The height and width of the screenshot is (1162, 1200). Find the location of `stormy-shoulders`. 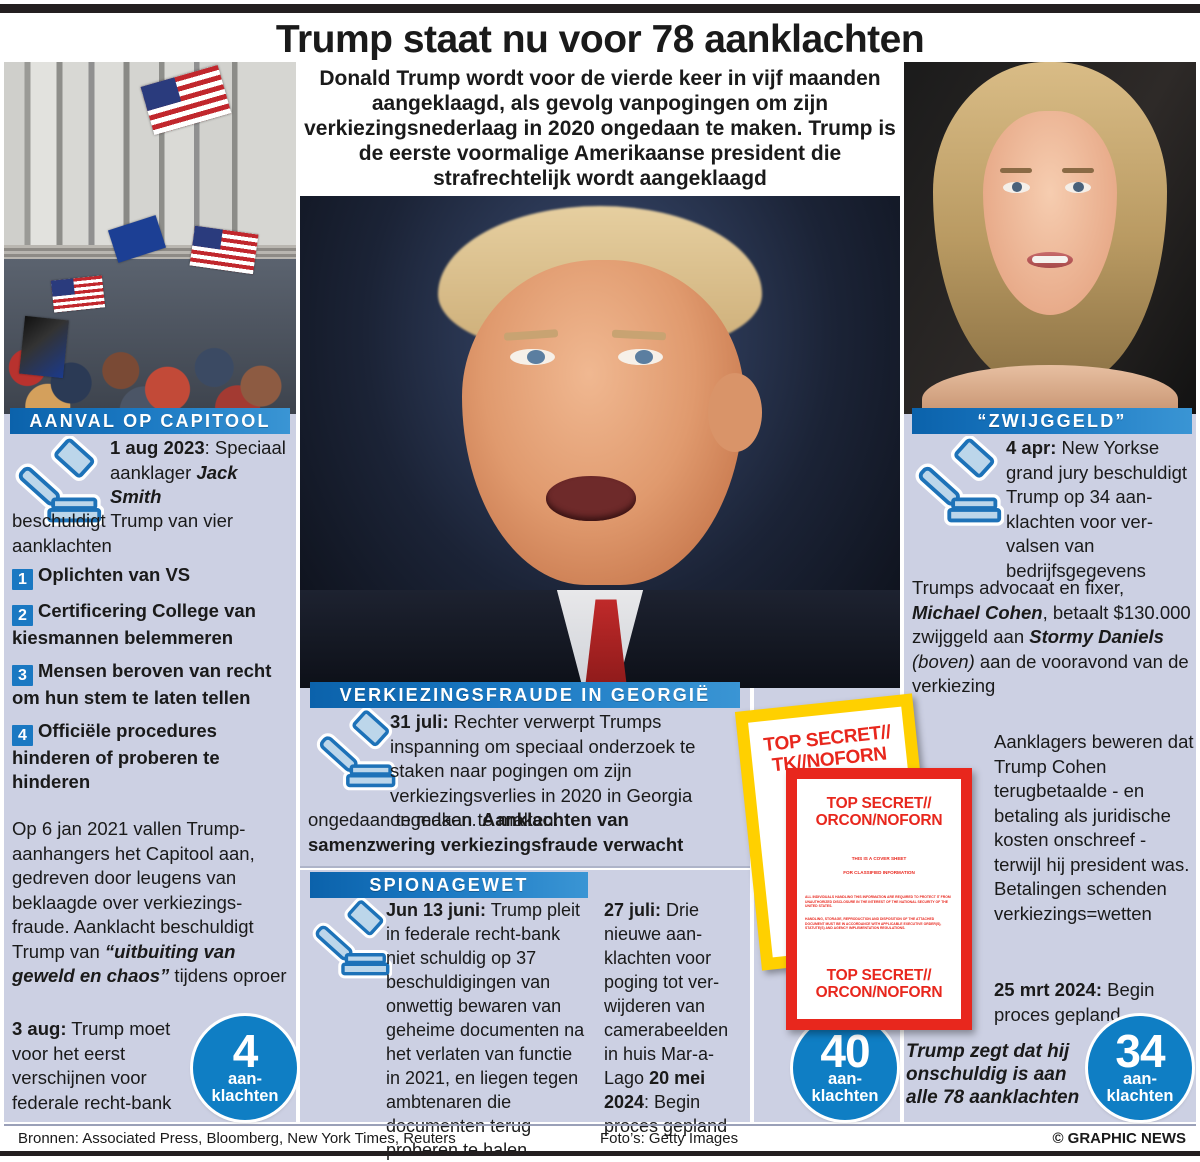

stormy-shoulders is located at coordinates (1050, 389).